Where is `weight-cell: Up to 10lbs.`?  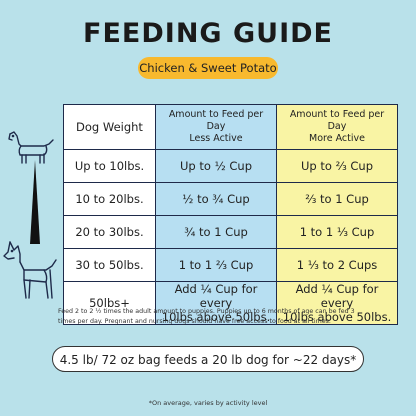 weight-cell: Up to 10lbs. is located at coordinates (109, 166).